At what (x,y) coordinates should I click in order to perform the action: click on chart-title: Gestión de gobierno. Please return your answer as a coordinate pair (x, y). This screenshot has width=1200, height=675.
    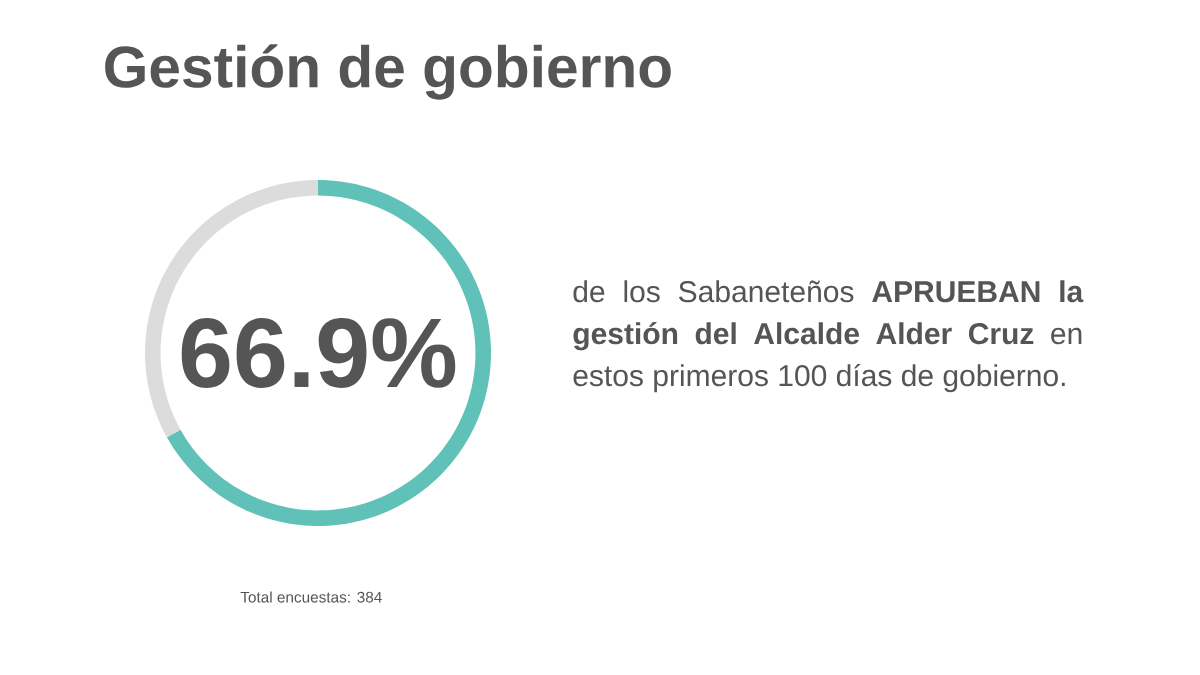
    Looking at the image, I should click on (388, 72).